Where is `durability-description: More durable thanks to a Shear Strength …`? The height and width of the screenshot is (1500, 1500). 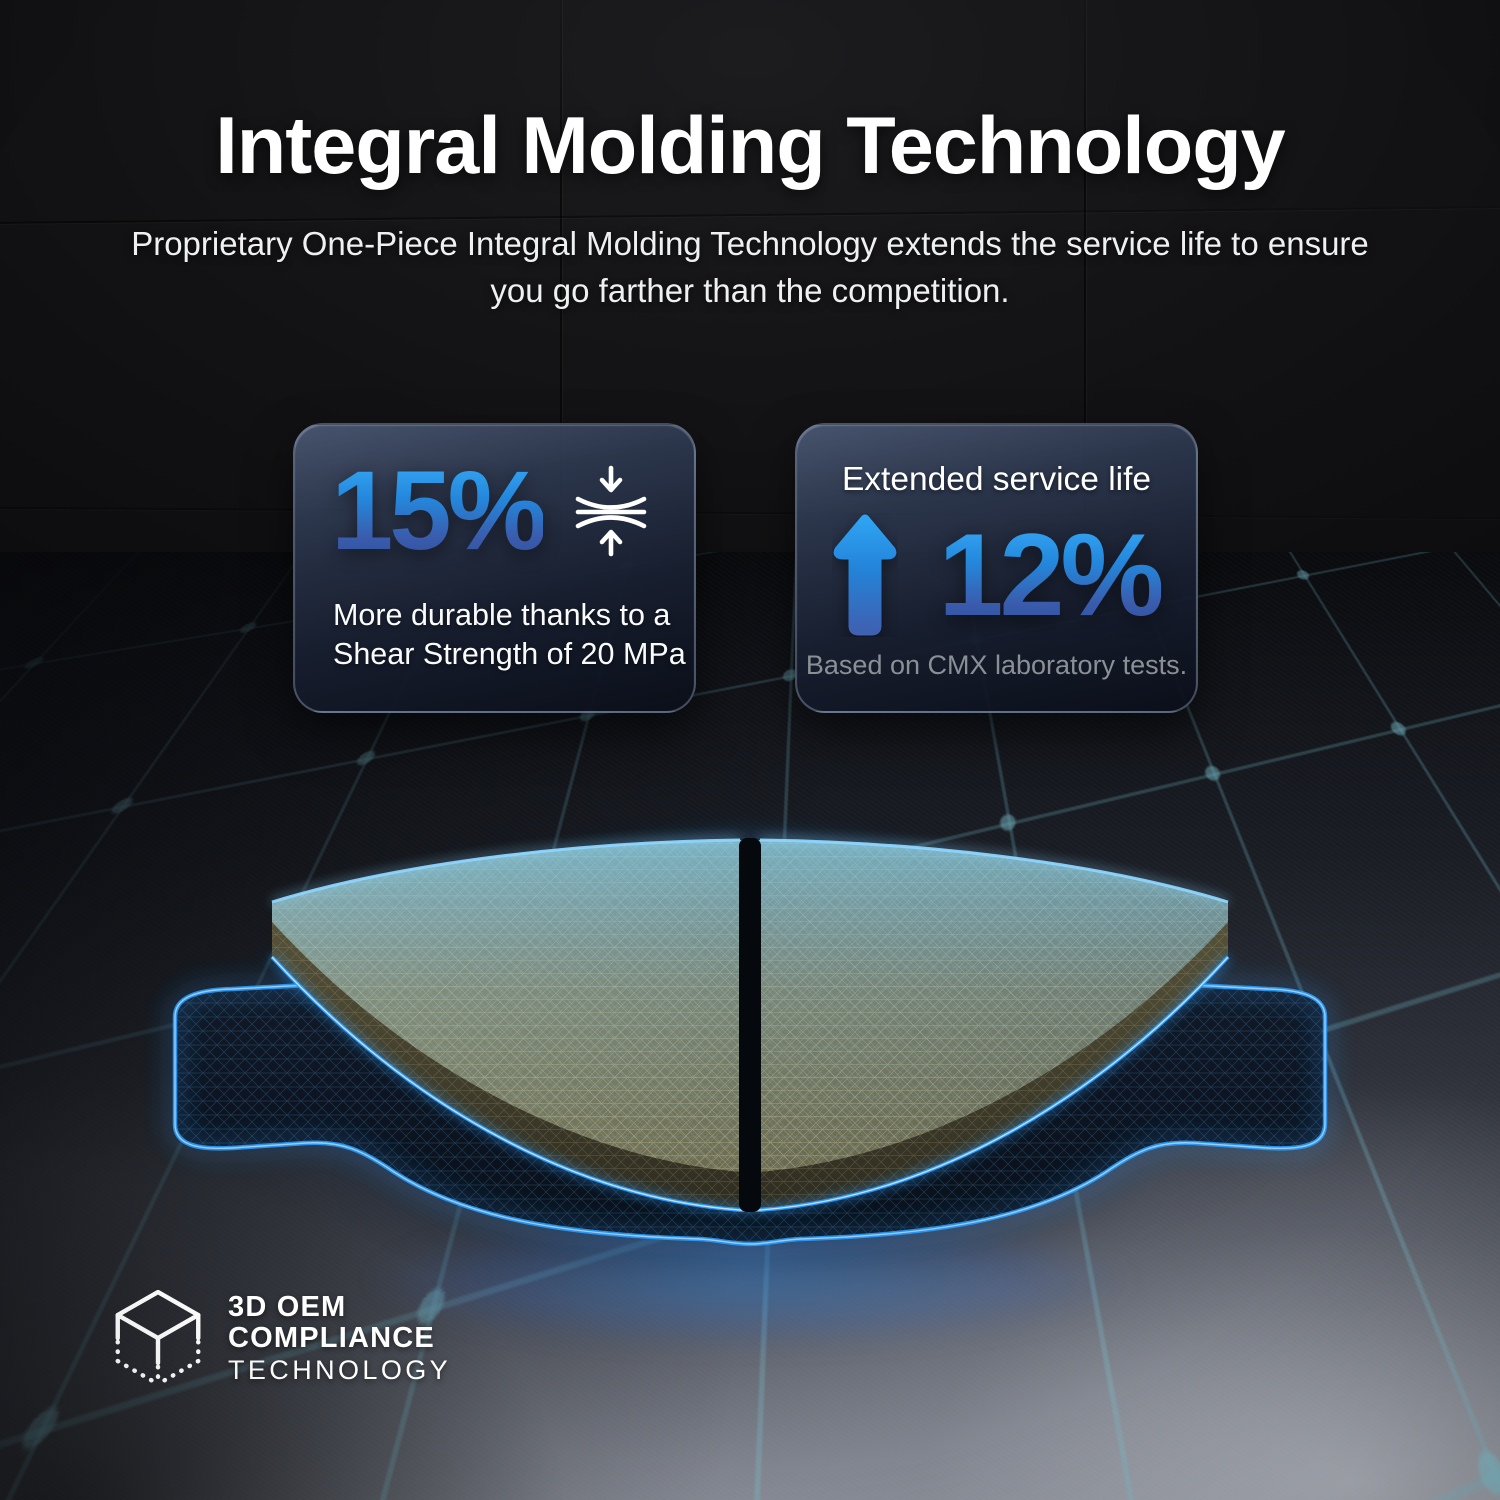 durability-description: More durable thanks to a Shear Strength … is located at coordinates (509, 635).